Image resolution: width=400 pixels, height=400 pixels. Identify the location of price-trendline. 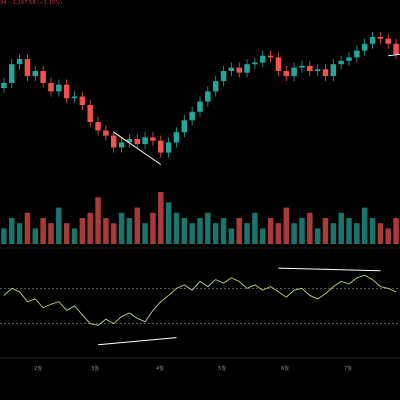
(137, 148).